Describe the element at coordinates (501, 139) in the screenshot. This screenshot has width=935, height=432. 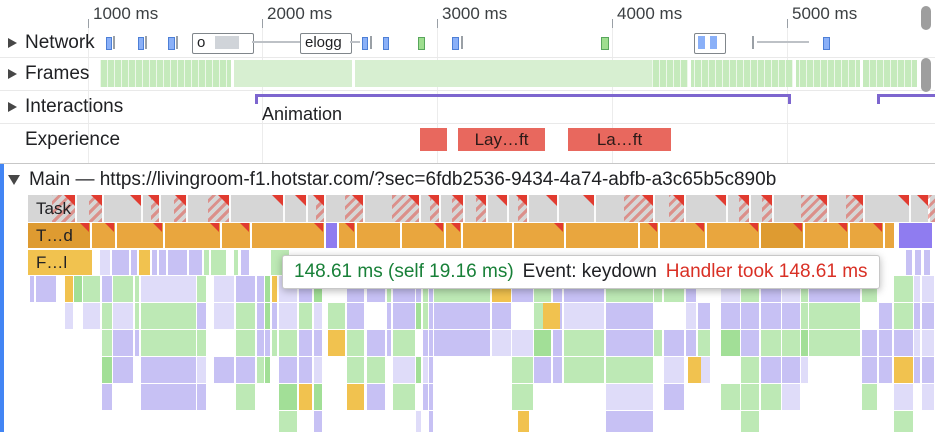
I see `layout-shift-block: Lay…ft` at that location.